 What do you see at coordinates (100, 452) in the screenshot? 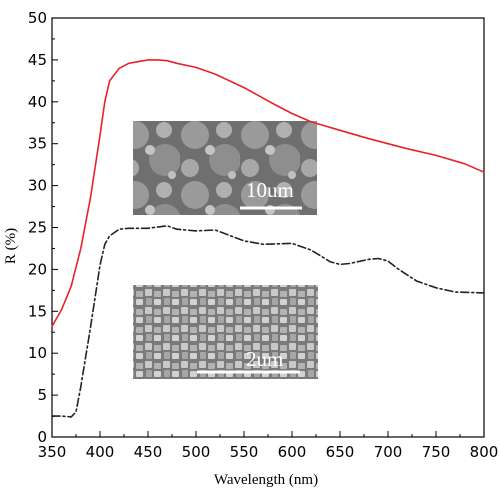
I see `x-tick-label: 400` at bounding box center [100, 452].